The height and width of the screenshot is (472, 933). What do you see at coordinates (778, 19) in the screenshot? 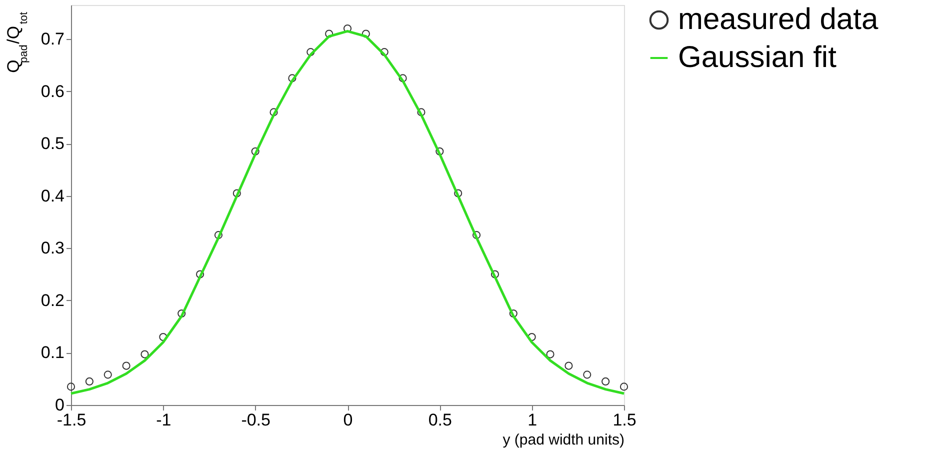
I see `legend-label: measured data` at bounding box center [778, 19].